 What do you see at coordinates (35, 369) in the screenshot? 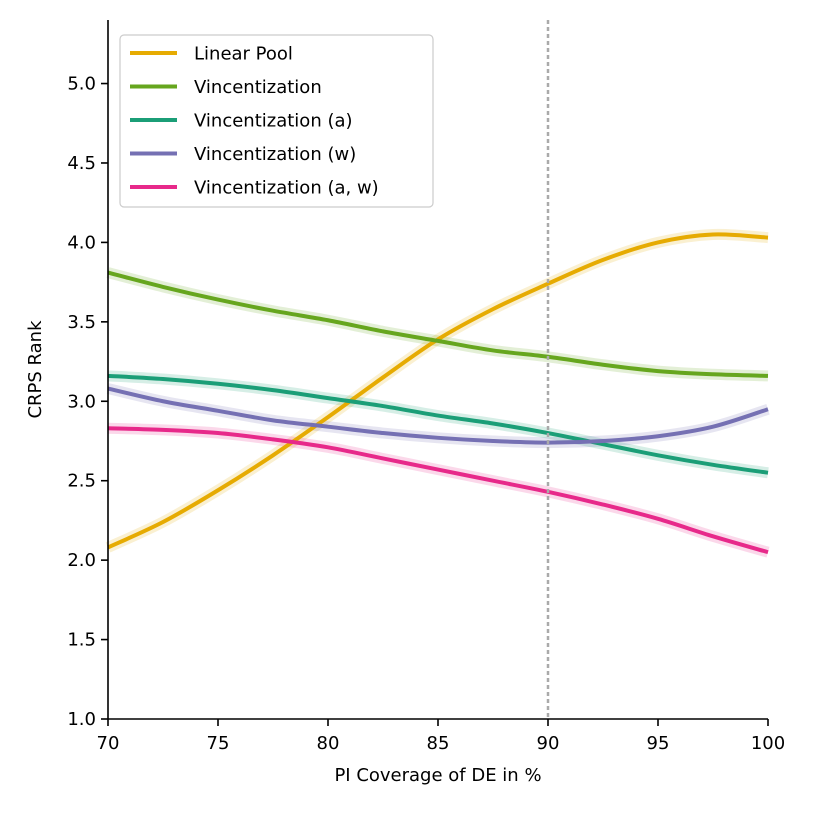
I see `y-axis-label: CRPS Rank` at bounding box center [35, 369].